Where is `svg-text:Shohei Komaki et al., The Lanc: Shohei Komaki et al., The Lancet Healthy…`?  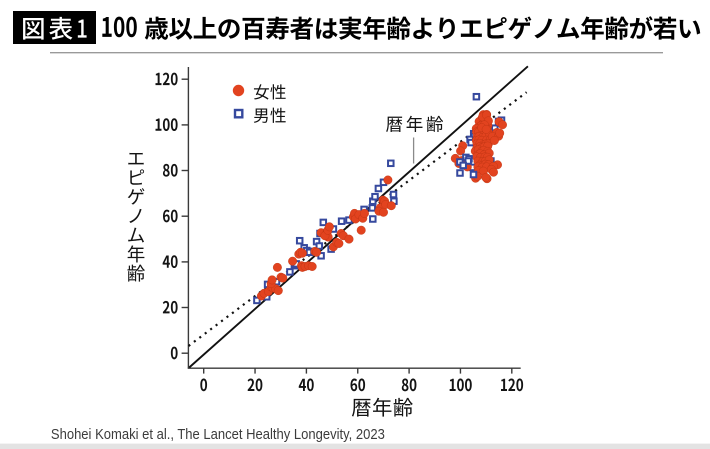
svg-text:Shohei Komaki et al., The Lanc: Shohei Komaki et al., The Lancet Healthy… is located at coordinates (218, 433).